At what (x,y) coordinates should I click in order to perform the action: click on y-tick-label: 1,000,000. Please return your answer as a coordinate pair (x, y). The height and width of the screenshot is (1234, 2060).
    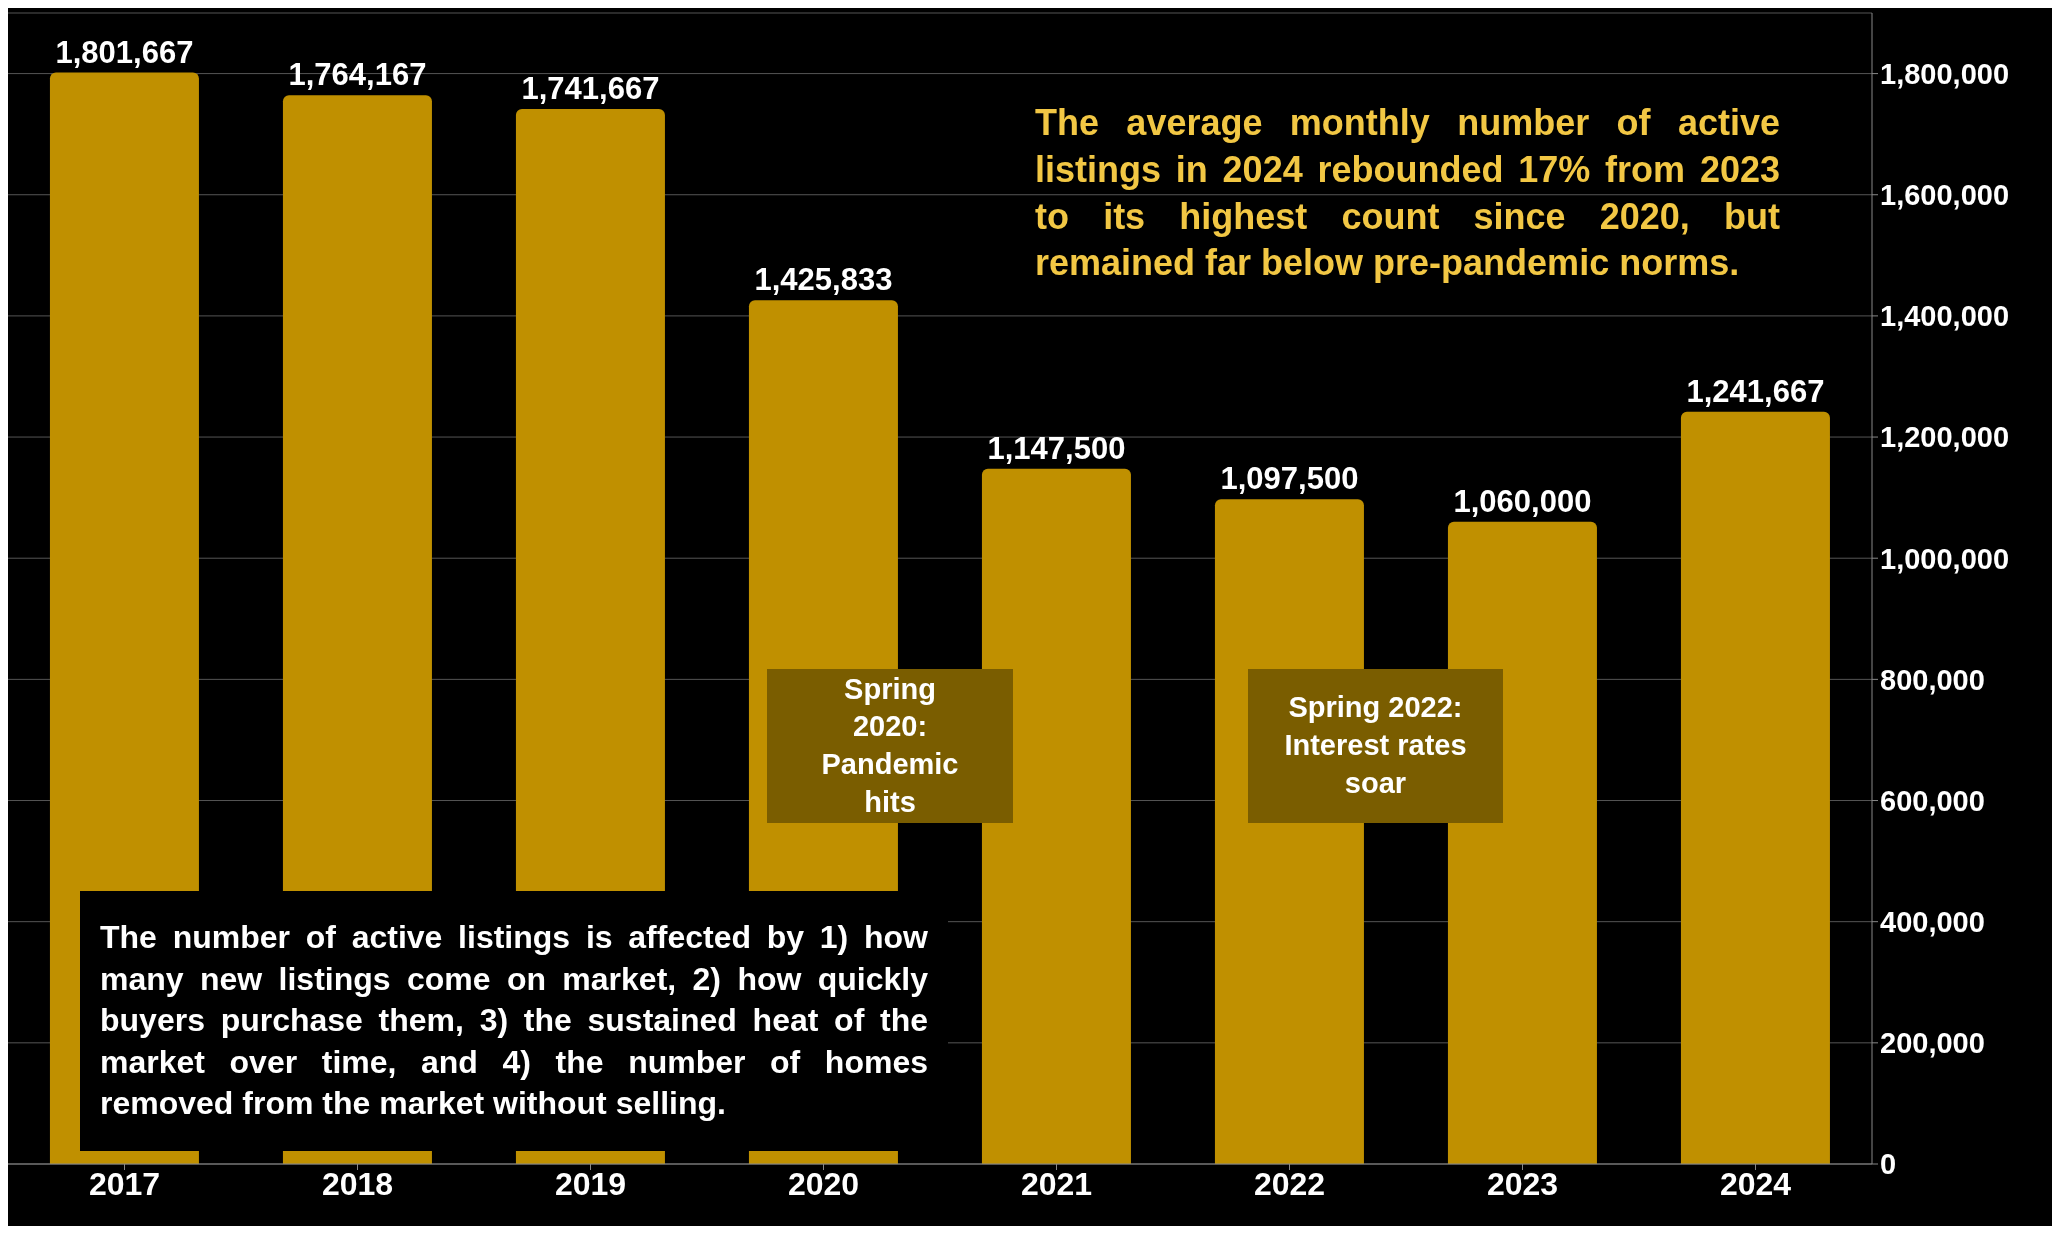
    Looking at the image, I should click on (1945, 558).